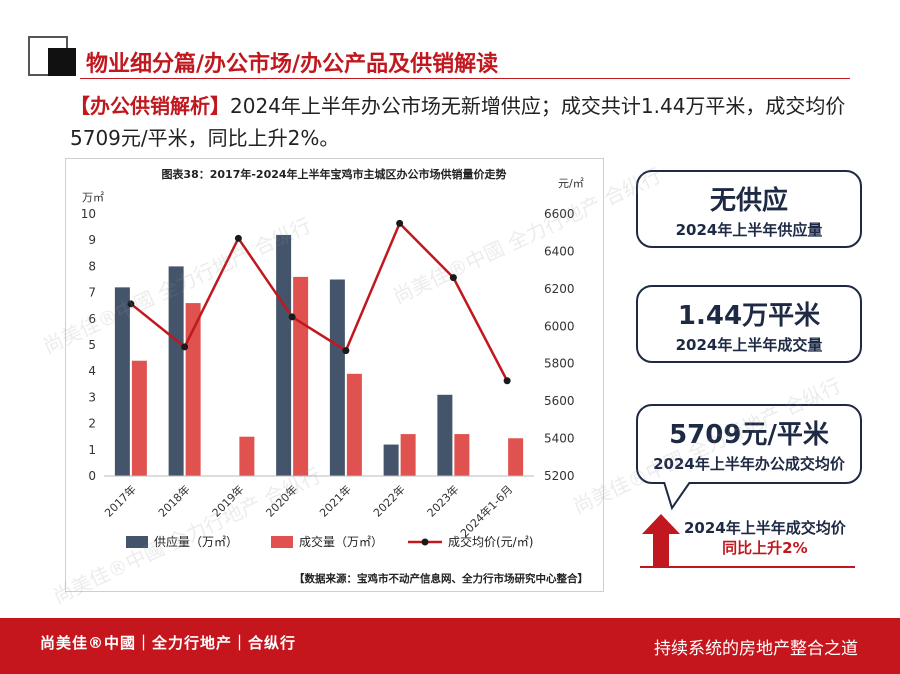 The height and width of the screenshot is (674, 900). Describe the element at coordinates (388, 500) in the screenshot. I see `x-tick-label: 2022年` at that location.